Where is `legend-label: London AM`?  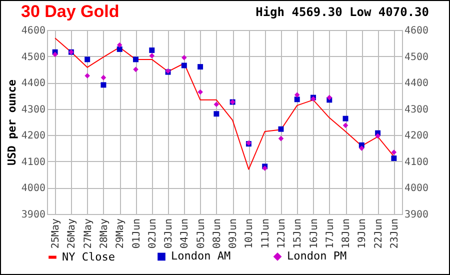
legend-label: London AM is located at coordinates (201, 256).